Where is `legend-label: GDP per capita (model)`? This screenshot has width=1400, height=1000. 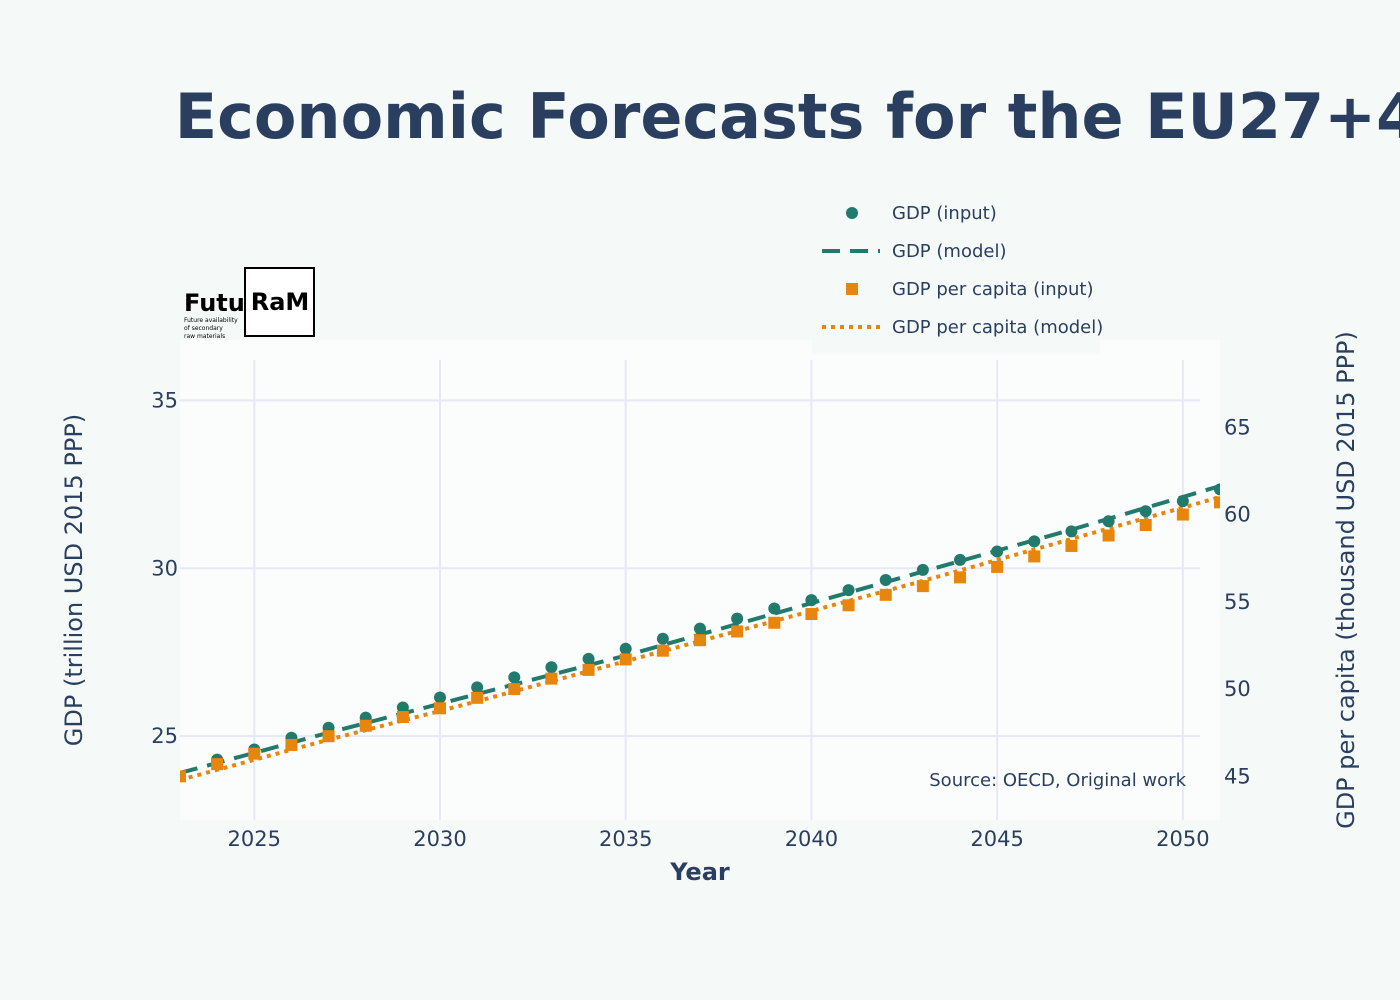
legend-label: GDP per capita (model) is located at coordinates (997, 327).